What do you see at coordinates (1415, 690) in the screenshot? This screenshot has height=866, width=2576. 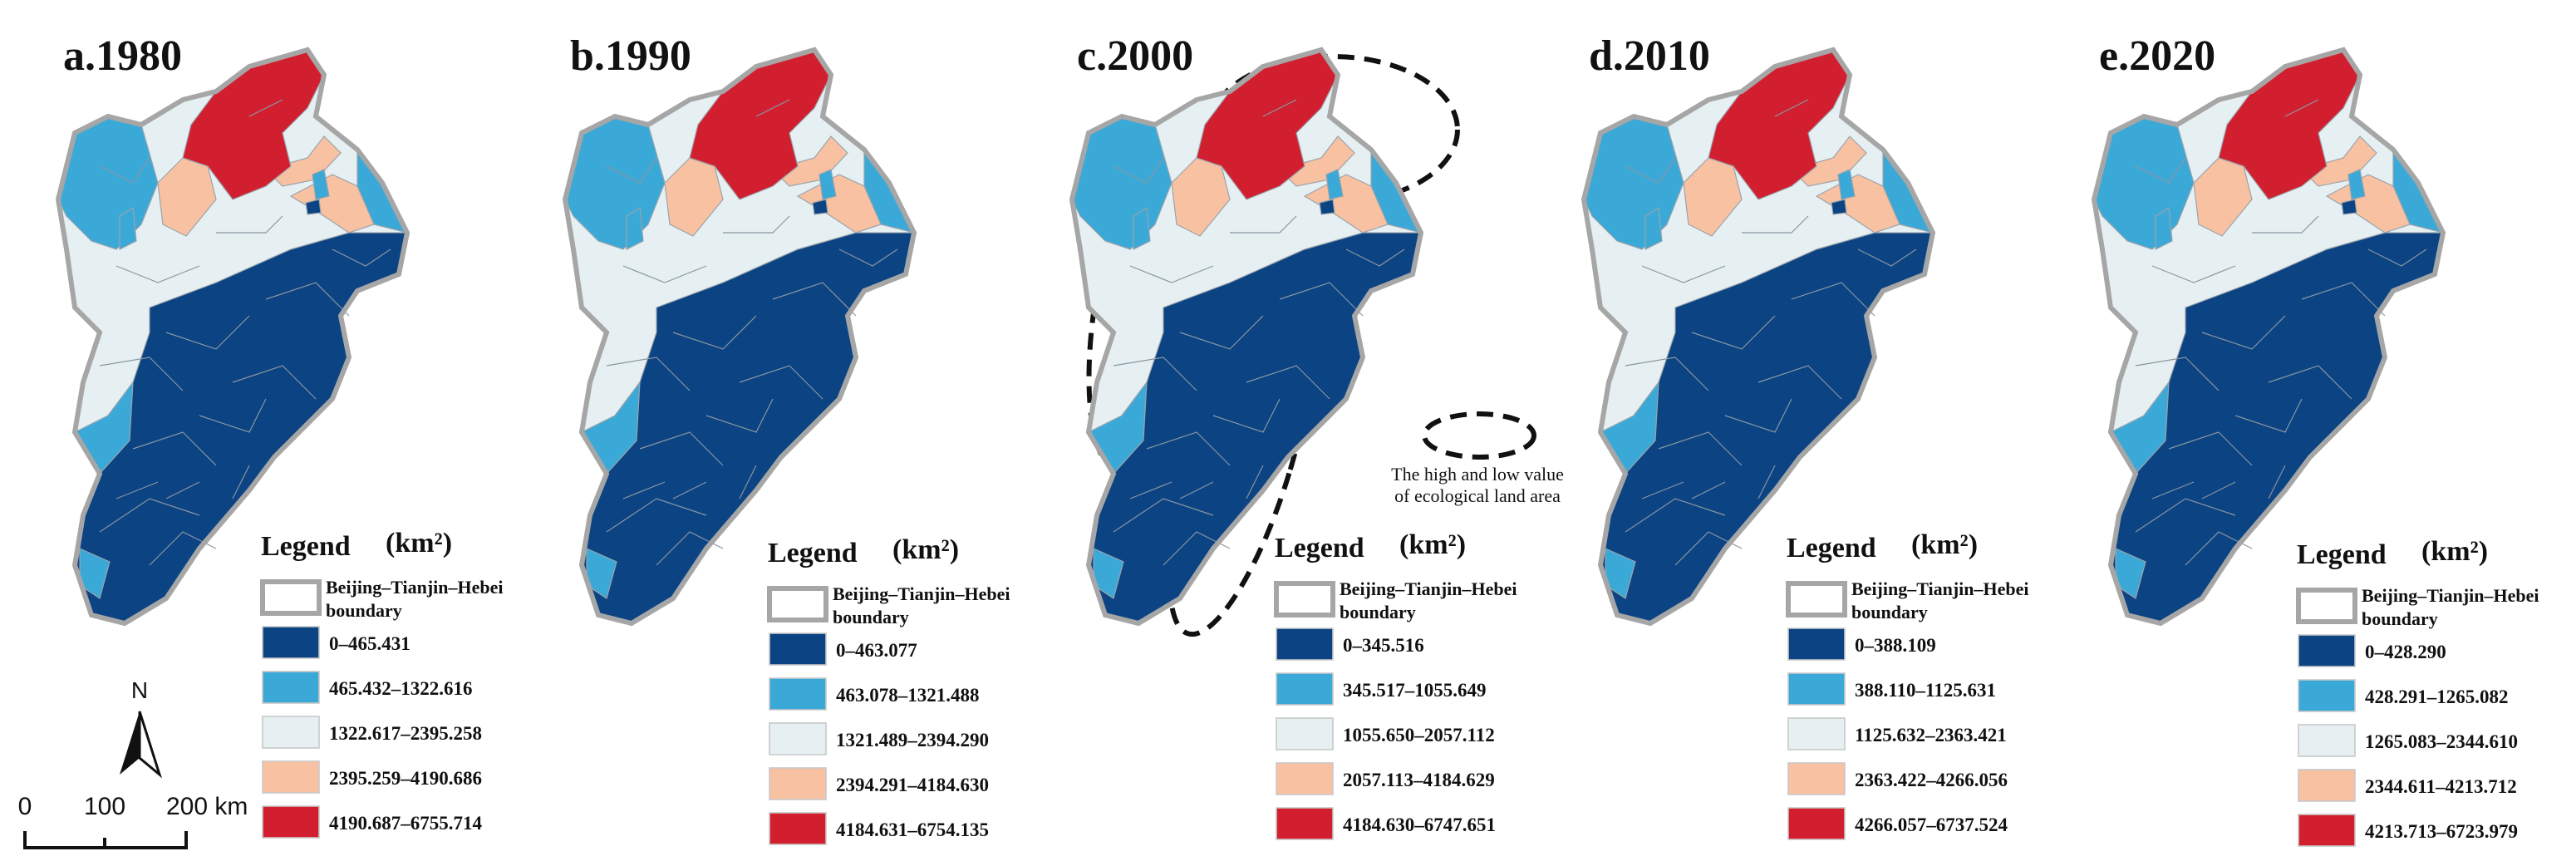 I see `class-label: 345.517–1055.649` at bounding box center [1415, 690].